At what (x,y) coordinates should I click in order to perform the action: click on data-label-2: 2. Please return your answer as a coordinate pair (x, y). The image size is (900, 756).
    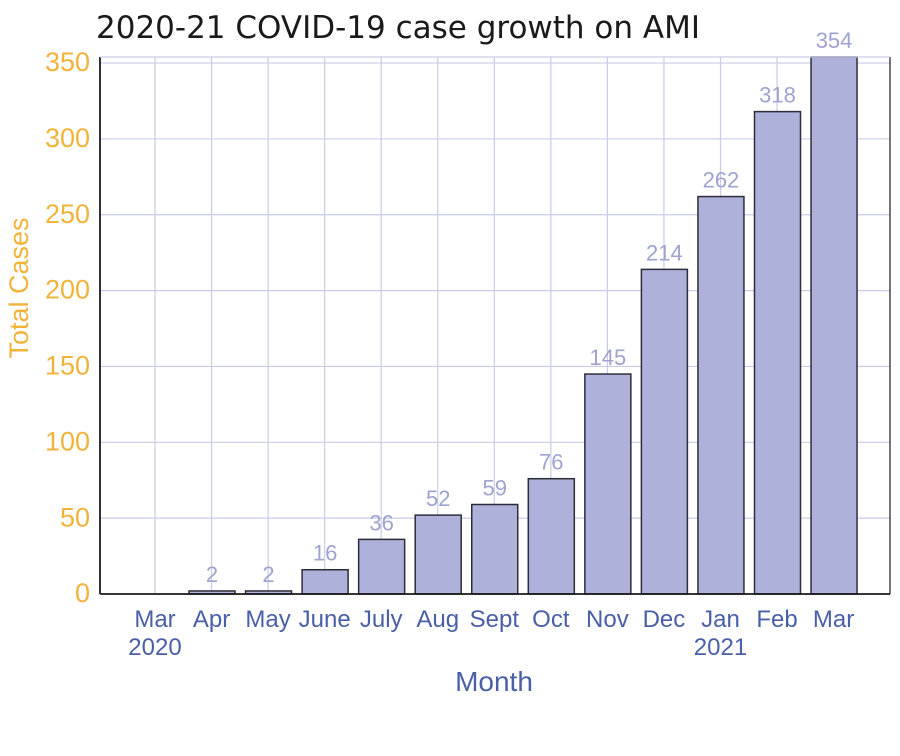
    Looking at the image, I should click on (268, 574).